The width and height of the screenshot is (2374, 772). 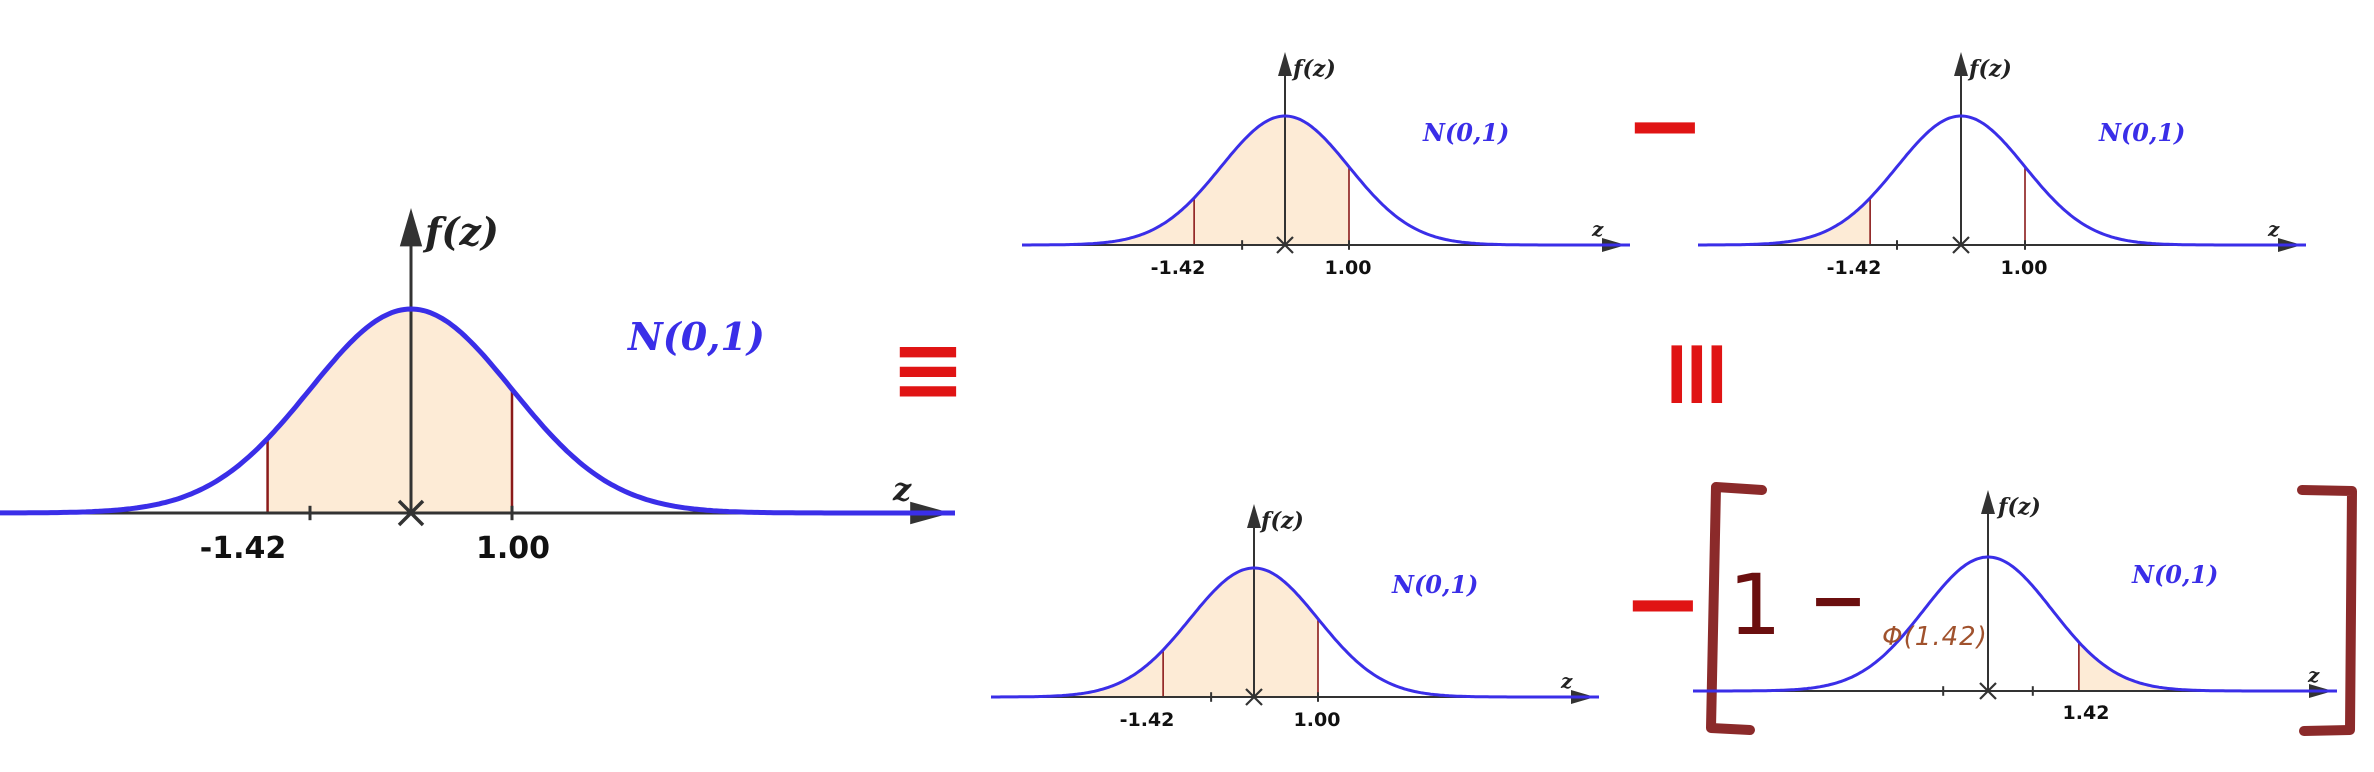 What do you see at coordinates (696, 336) in the screenshot?
I see `main-dist-label: N(0,1)` at bounding box center [696, 336].